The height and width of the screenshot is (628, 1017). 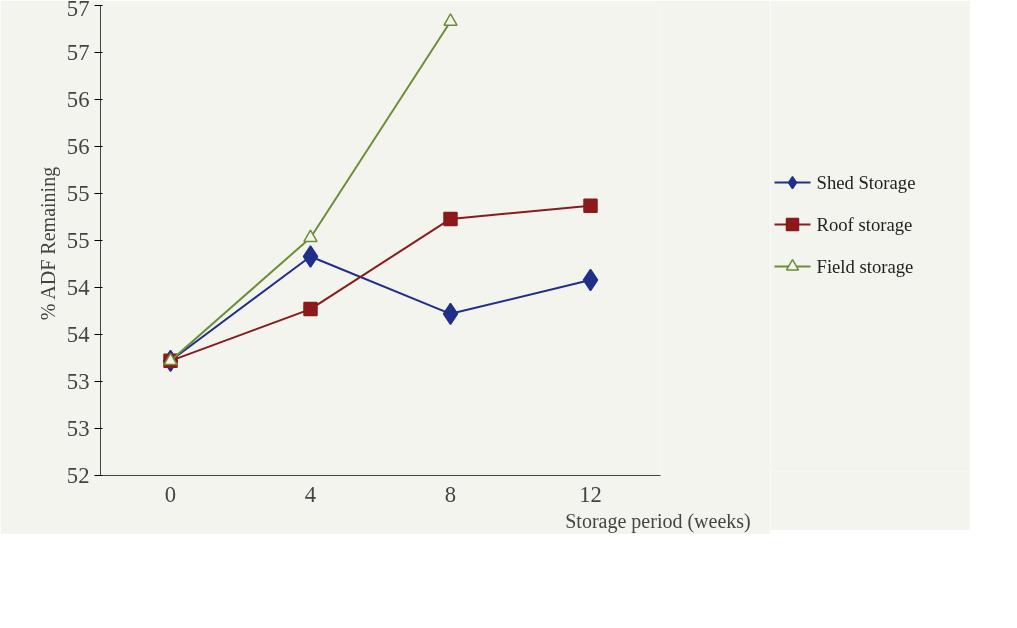 I want to click on y-axis-title: % ADF Remaining, so click(x=48, y=243).